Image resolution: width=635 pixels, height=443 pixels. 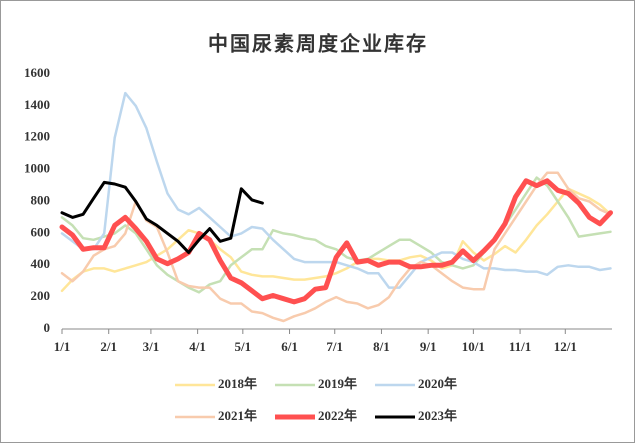 What do you see at coordinates (62, 346) in the screenshot?
I see `x-tick-label: 1/1` at bounding box center [62, 346].